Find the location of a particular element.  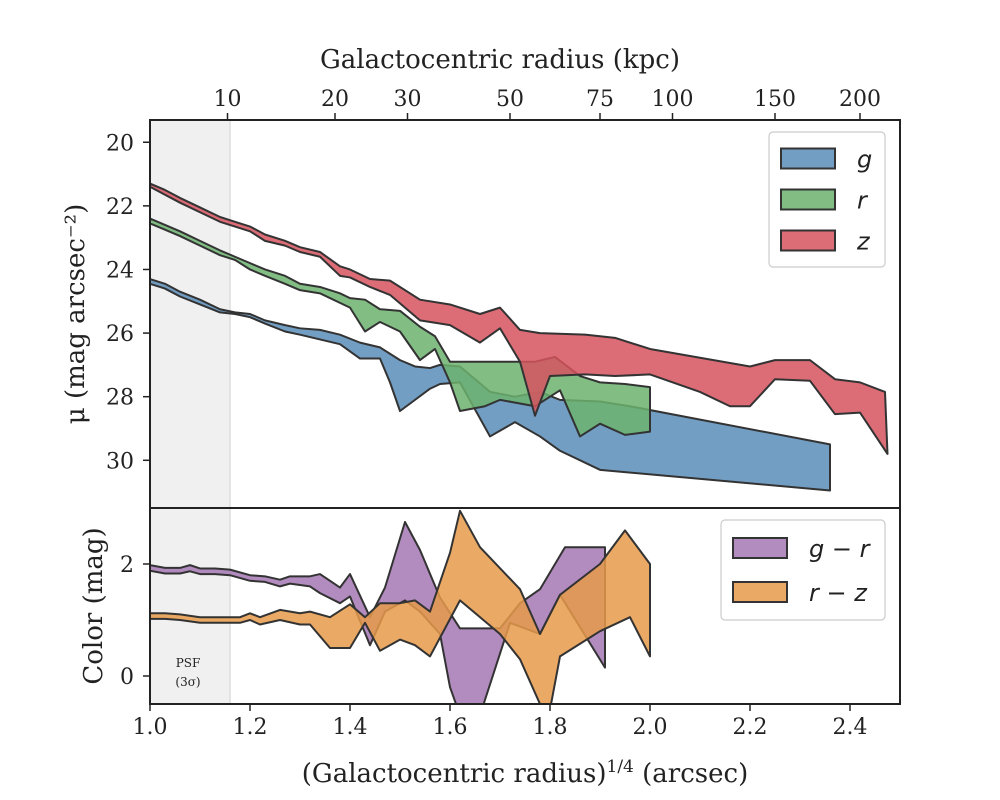

legend-label: r − z is located at coordinates (838, 593).